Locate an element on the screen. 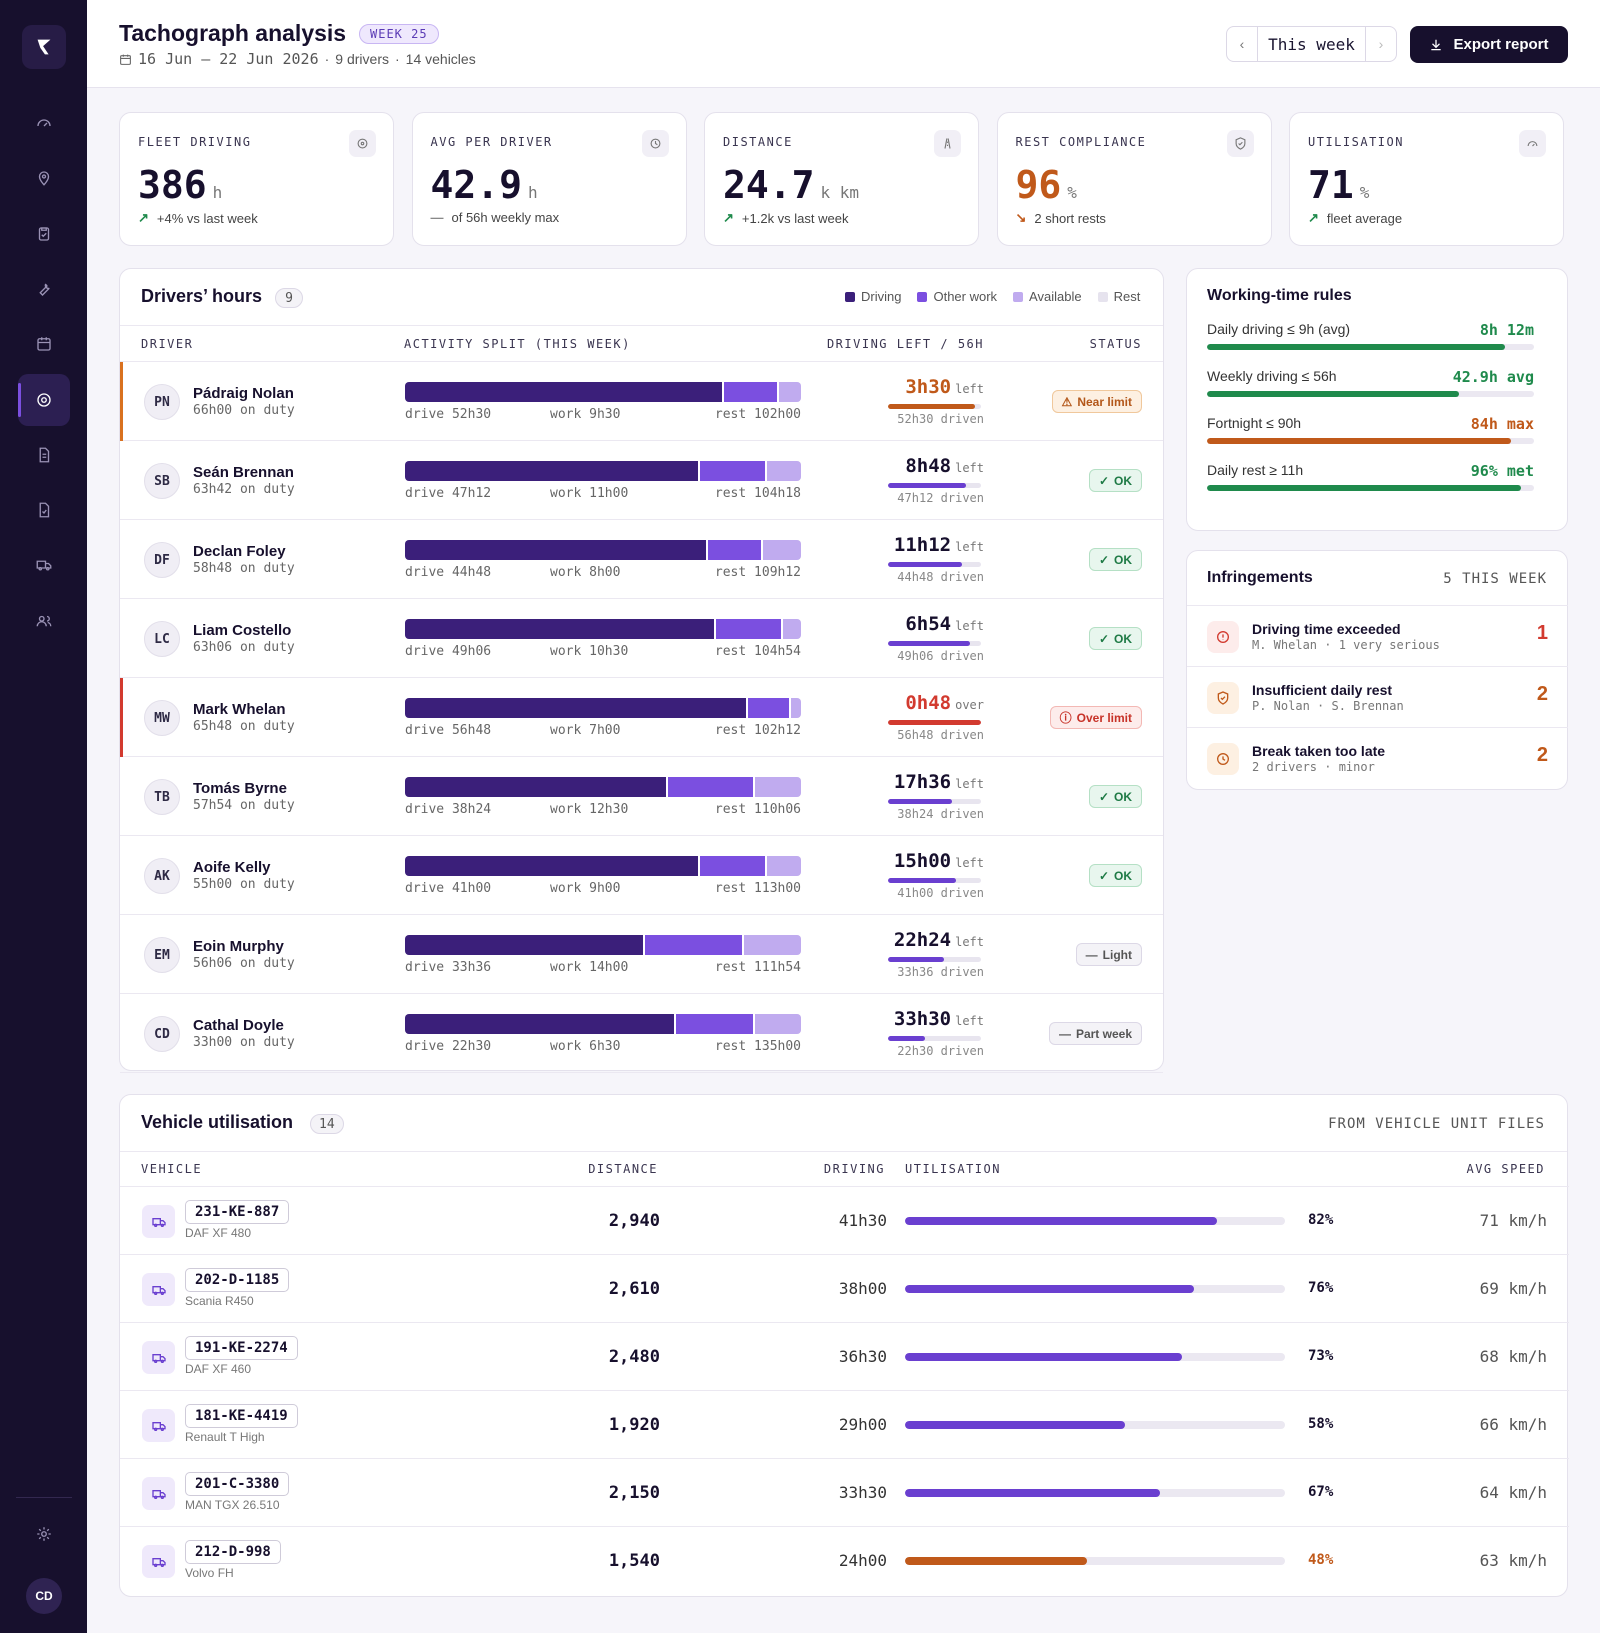 This screenshot has height=1633, width=1600. nav-calendar is located at coordinates (44, 344).